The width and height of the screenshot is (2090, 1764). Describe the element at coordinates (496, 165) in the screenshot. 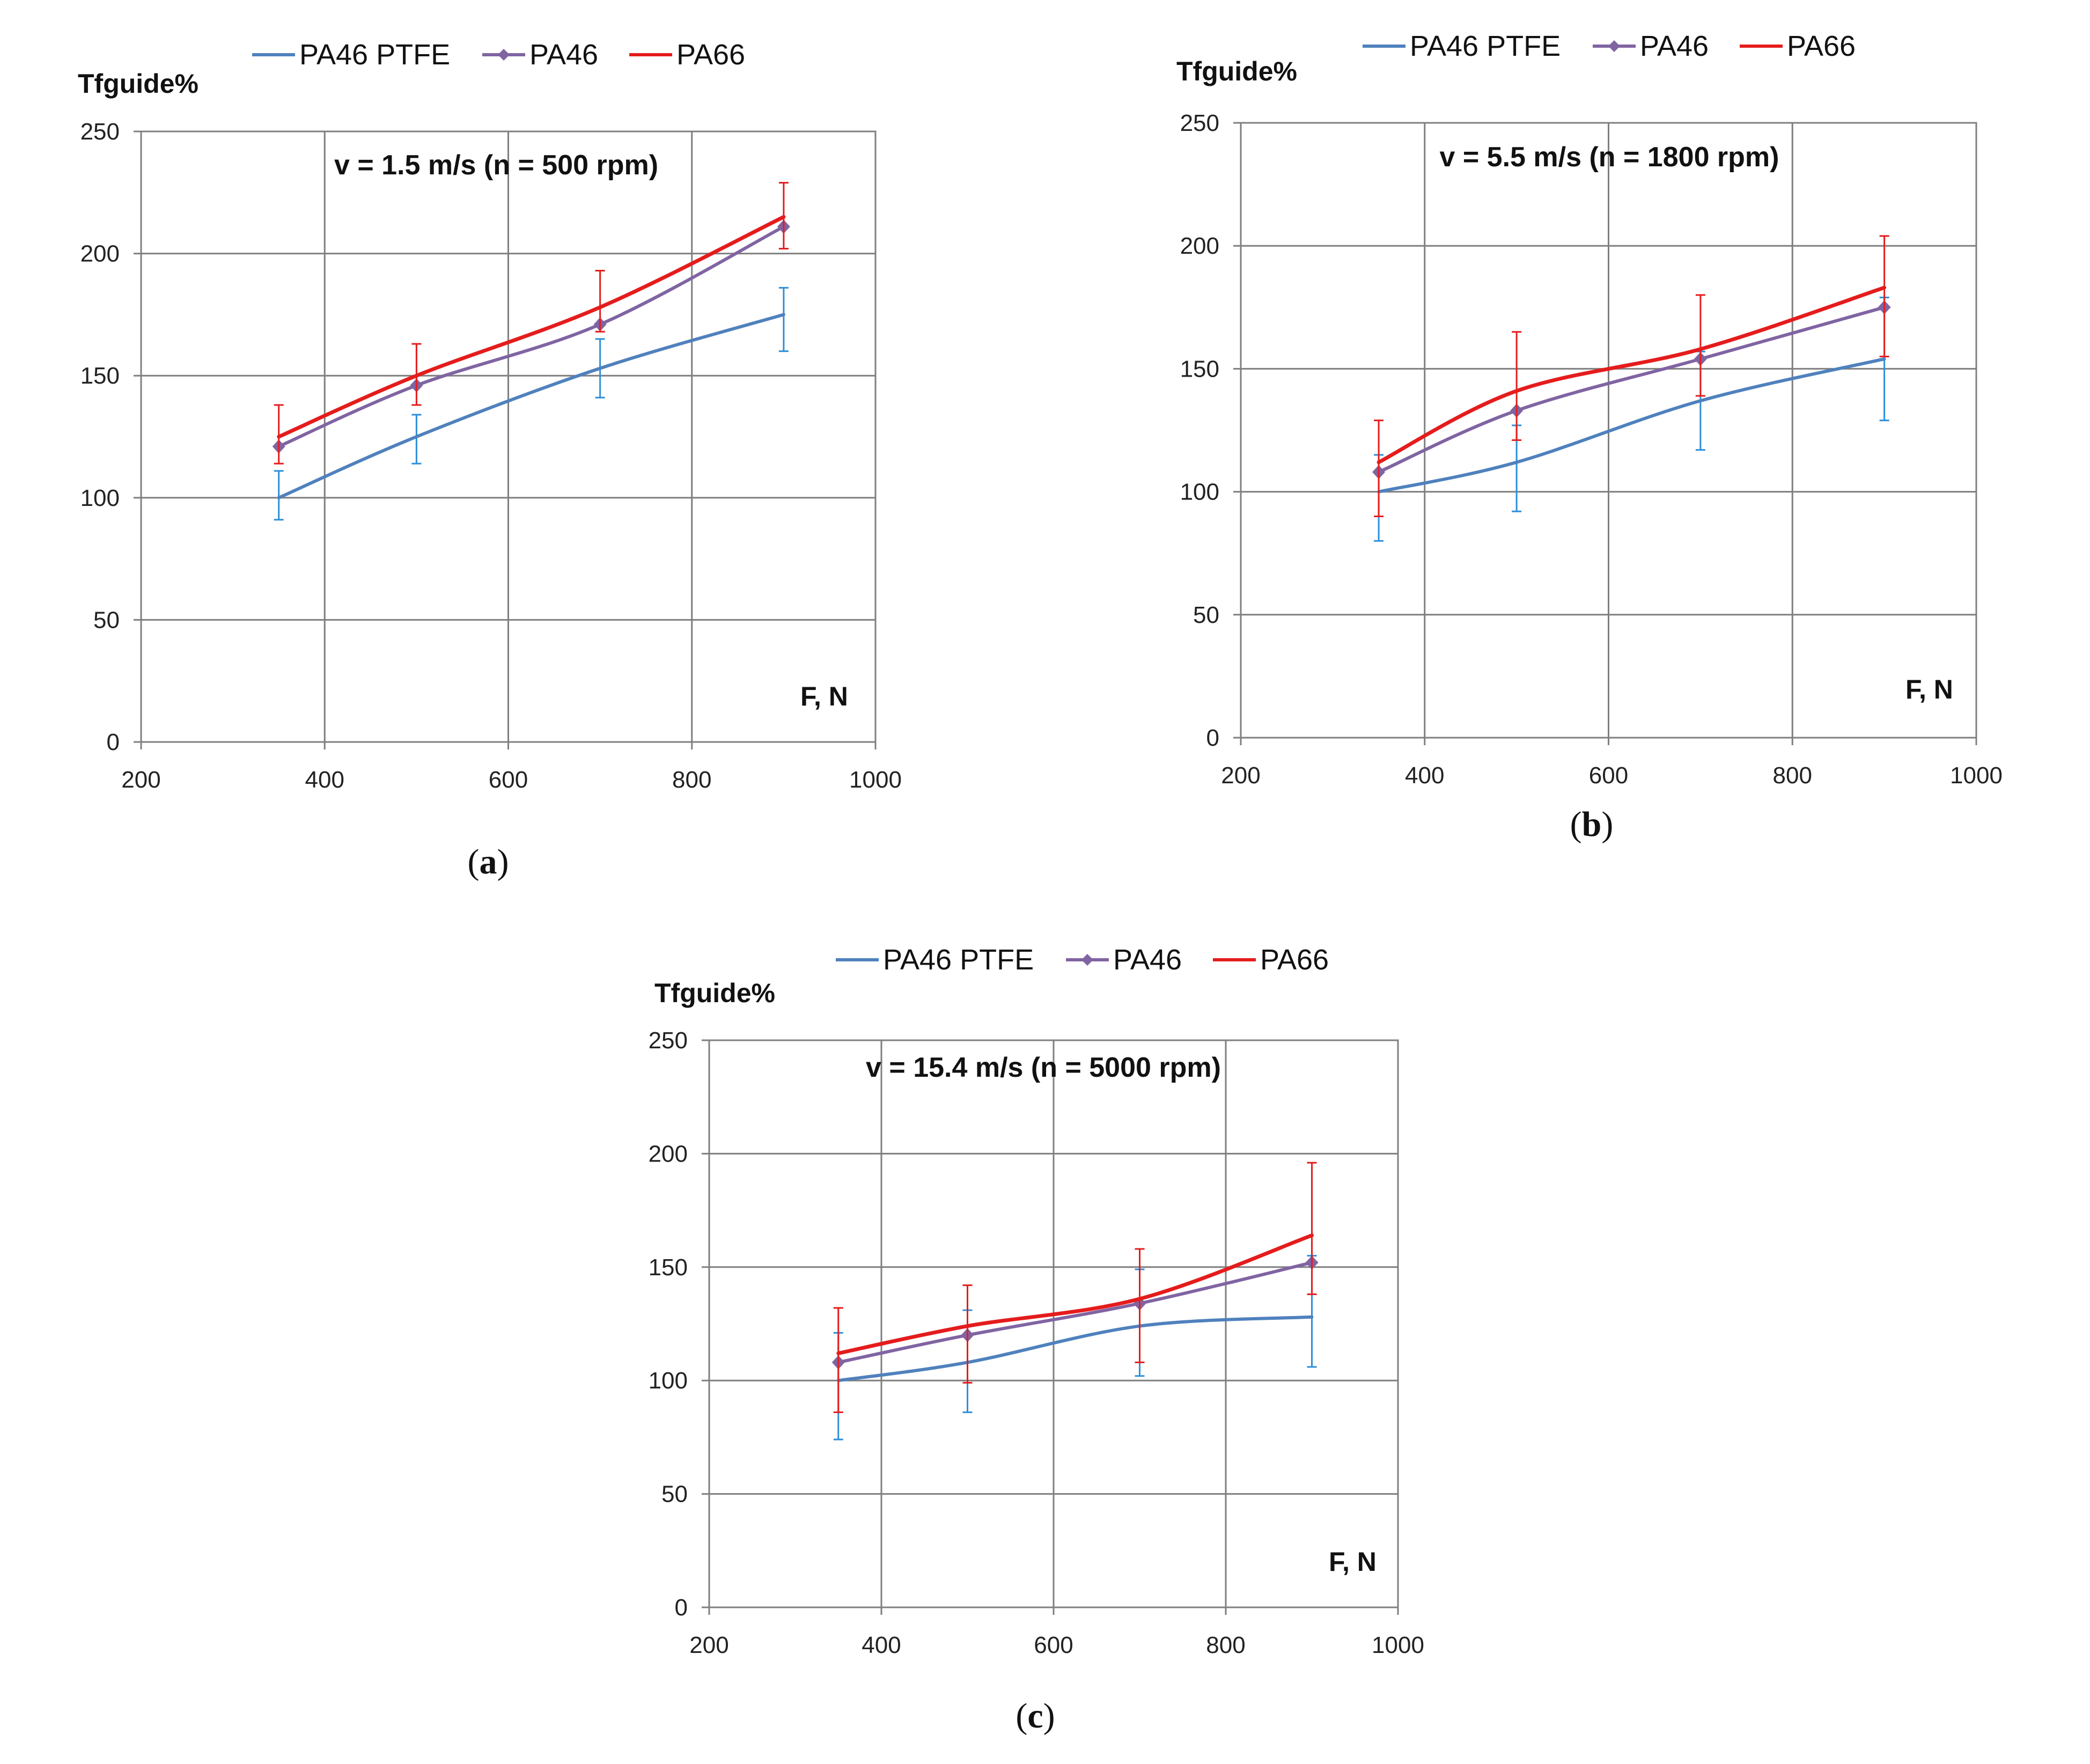

I see `chart-title: v = 1.5 m/s (n = 500 rpm)` at that location.